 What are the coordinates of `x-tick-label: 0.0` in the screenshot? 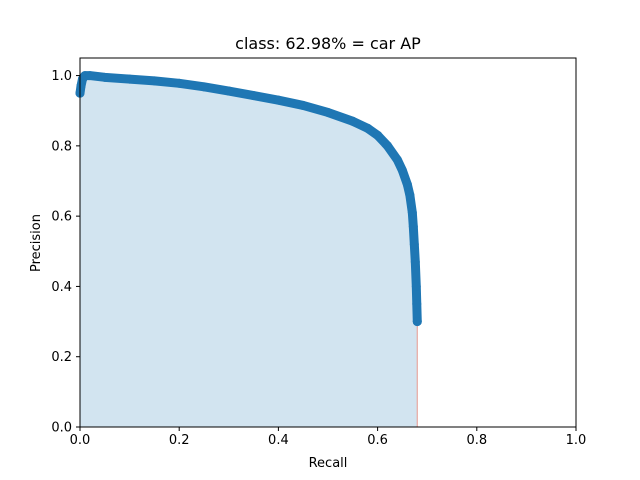 It's located at (80, 440).